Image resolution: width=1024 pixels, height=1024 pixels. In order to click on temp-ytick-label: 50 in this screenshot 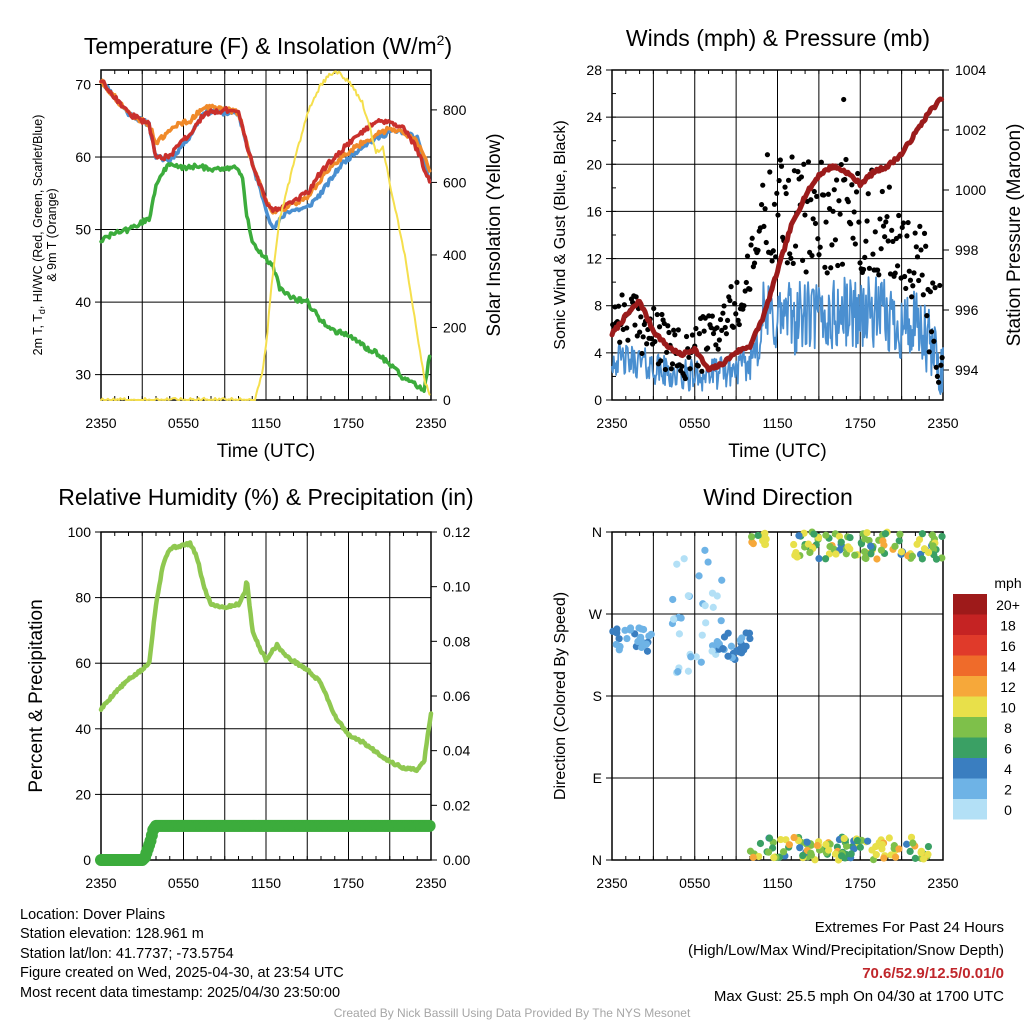, I will do `click(83, 230)`.